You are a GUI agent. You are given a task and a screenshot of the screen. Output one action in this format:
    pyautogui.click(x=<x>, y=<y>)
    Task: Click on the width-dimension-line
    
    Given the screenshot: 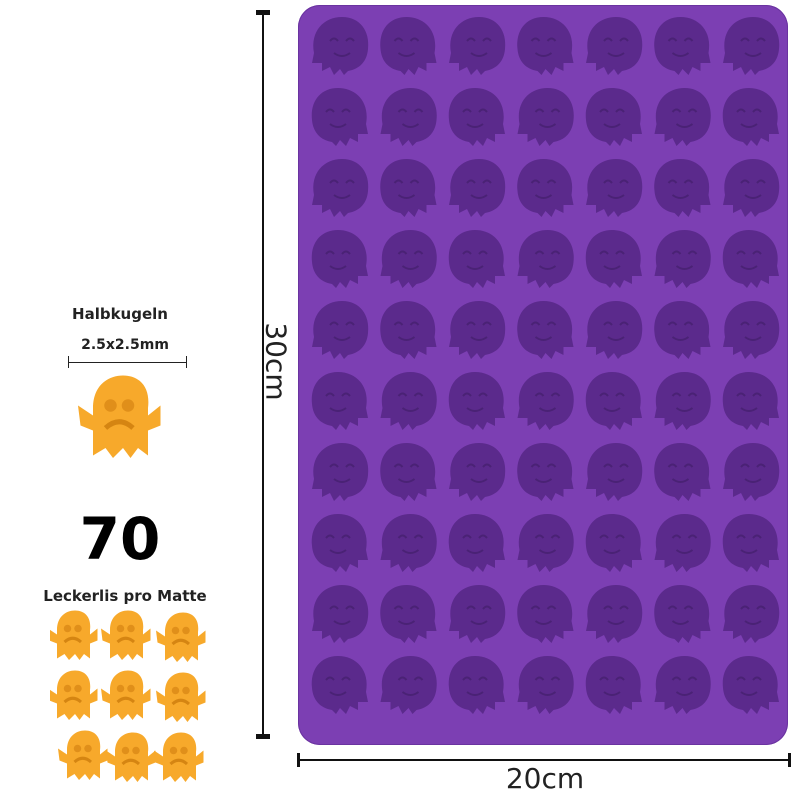 What is the action you would take?
    pyautogui.click(x=544, y=760)
    